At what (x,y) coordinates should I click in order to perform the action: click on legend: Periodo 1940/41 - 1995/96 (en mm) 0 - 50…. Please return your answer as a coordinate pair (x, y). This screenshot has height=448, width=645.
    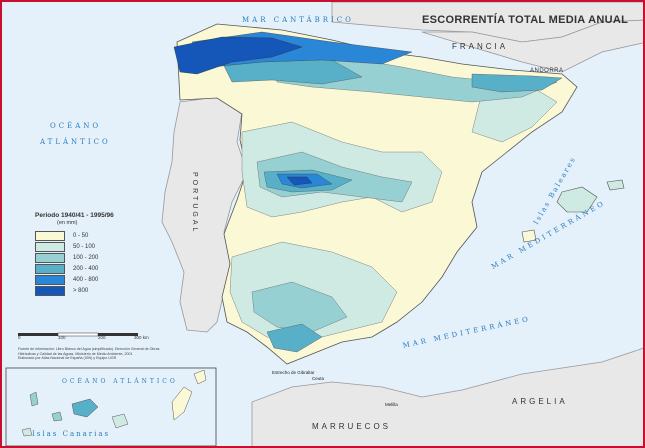
    Looking at the image, I should click on (82, 254).